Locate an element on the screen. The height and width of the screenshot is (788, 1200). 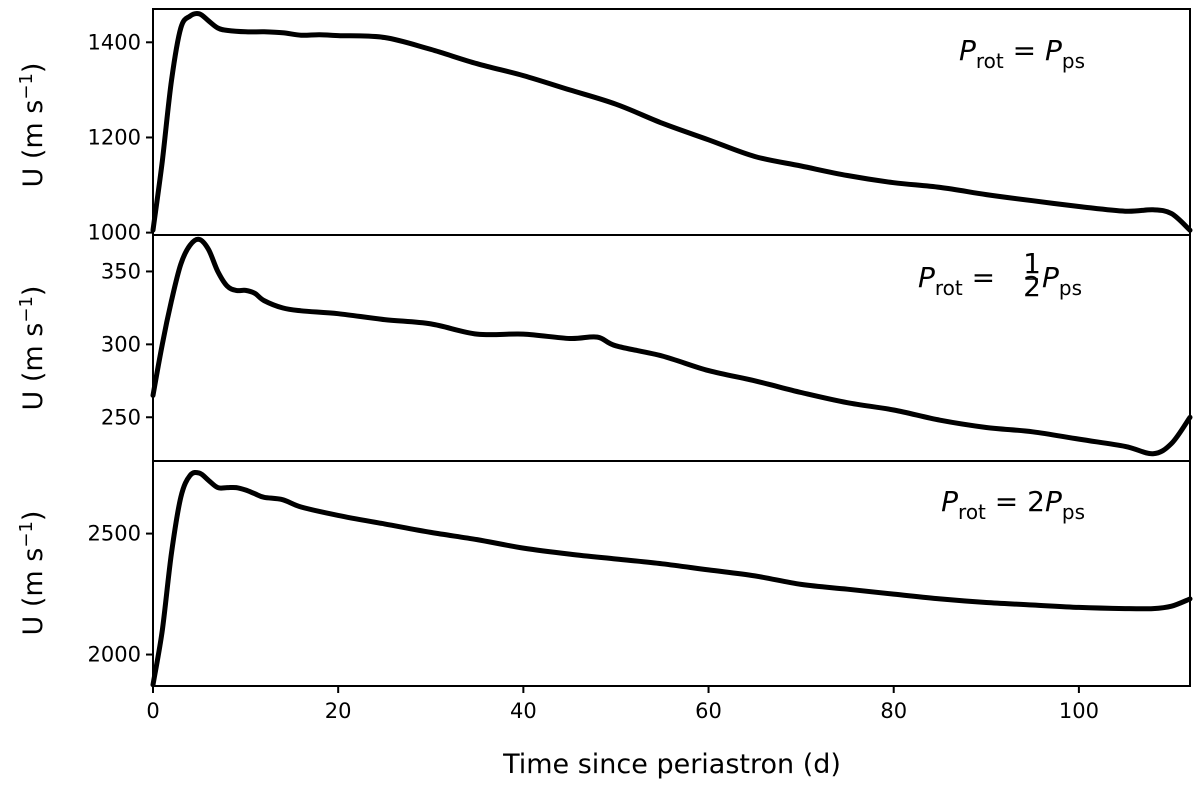
annotation-middle: Prot = 1 2 Pps is located at coordinates (1000, 275).